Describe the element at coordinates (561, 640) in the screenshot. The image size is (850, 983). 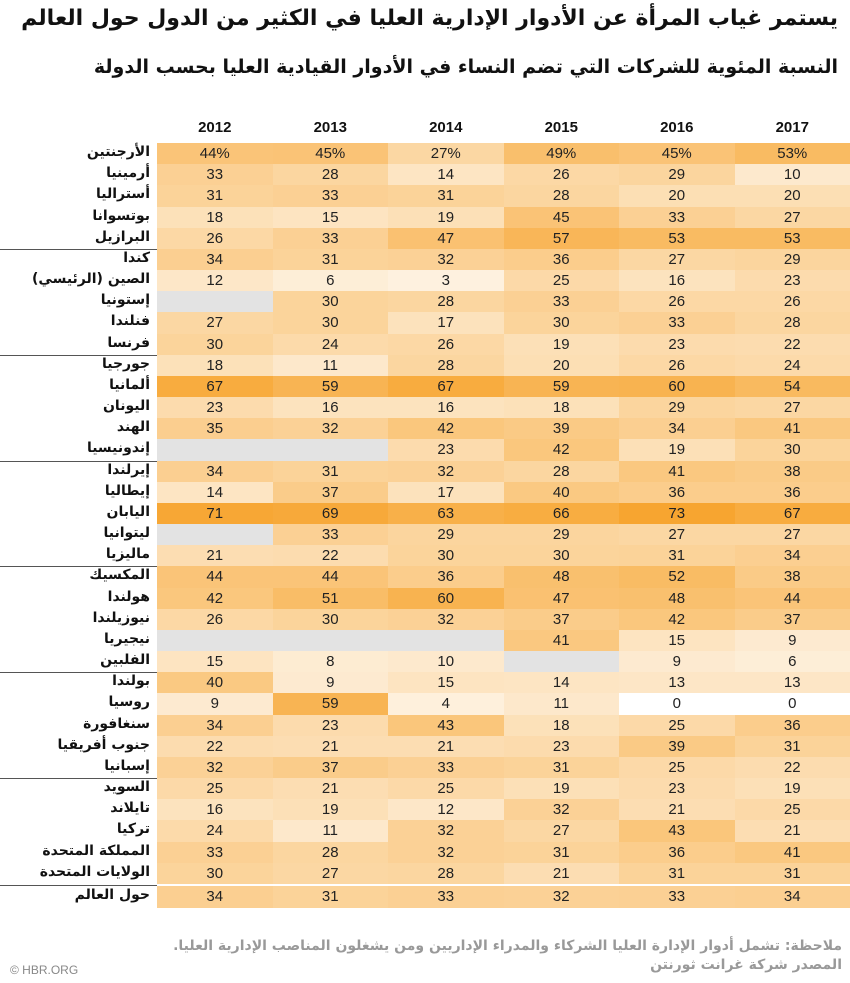
I see `heatmap-cell: 41` at that location.